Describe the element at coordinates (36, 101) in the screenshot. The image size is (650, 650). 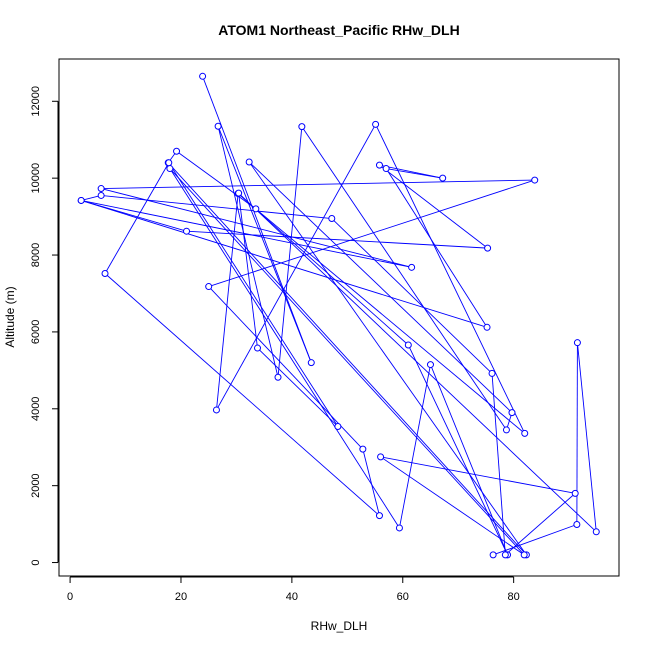
I see `y-tick-label: 12000` at that location.